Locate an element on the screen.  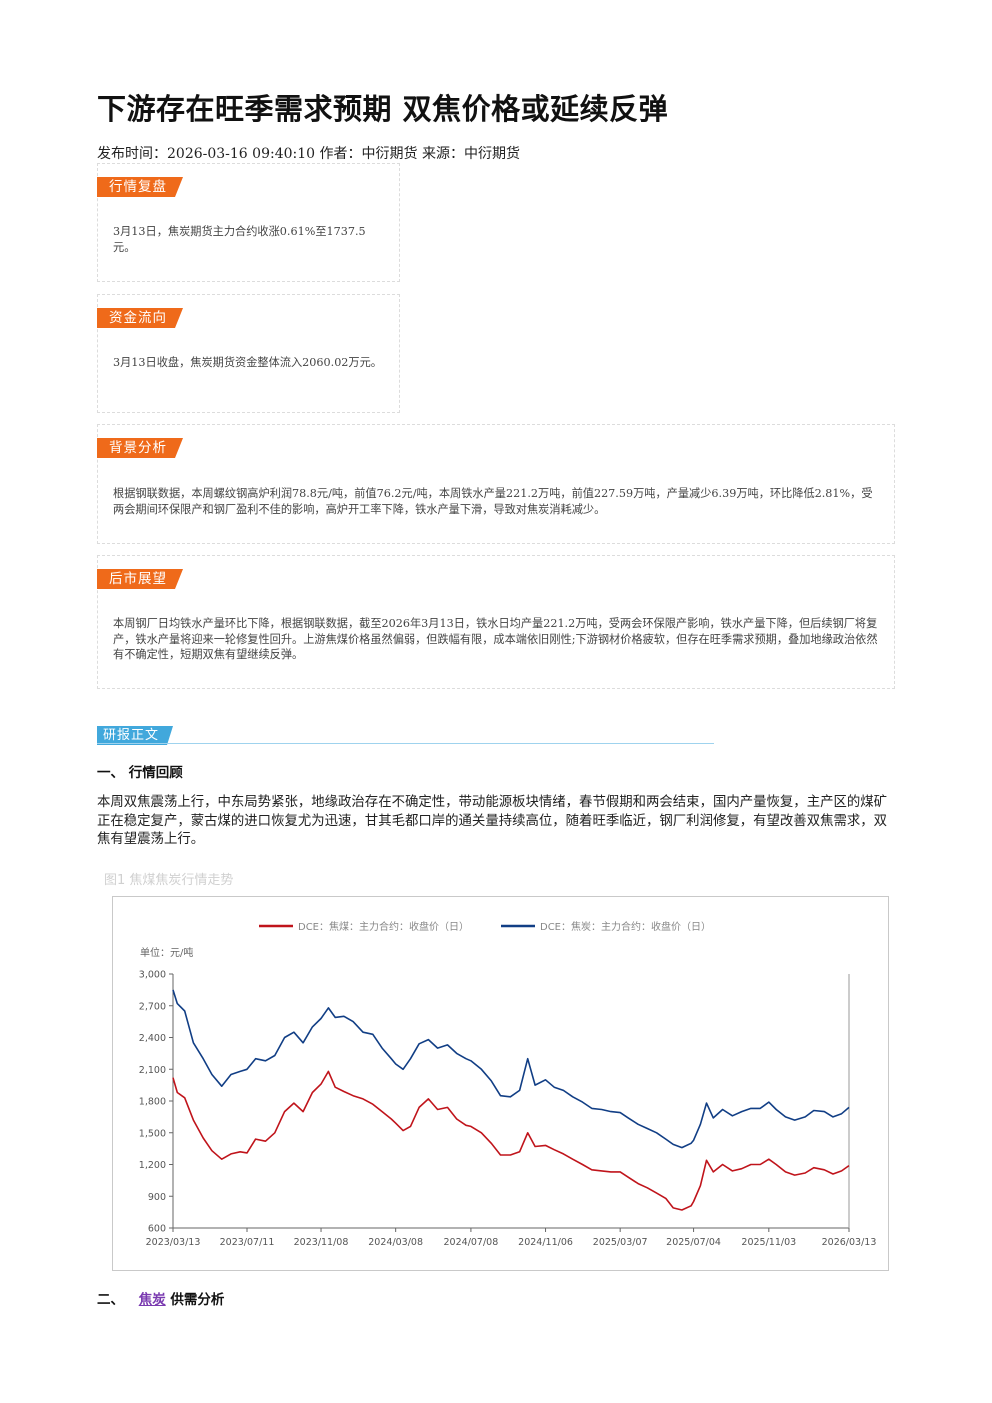
background-analysis-tag: 背景分析 is located at coordinates (140, 448).